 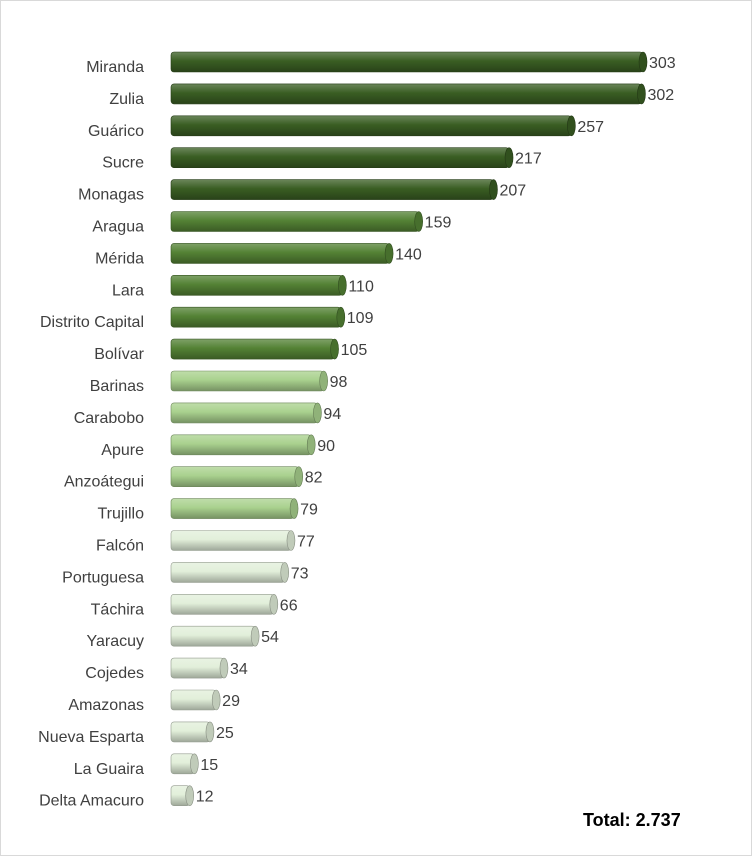 I want to click on category-label: Delta Amacuro, so click(x=91, y=801).